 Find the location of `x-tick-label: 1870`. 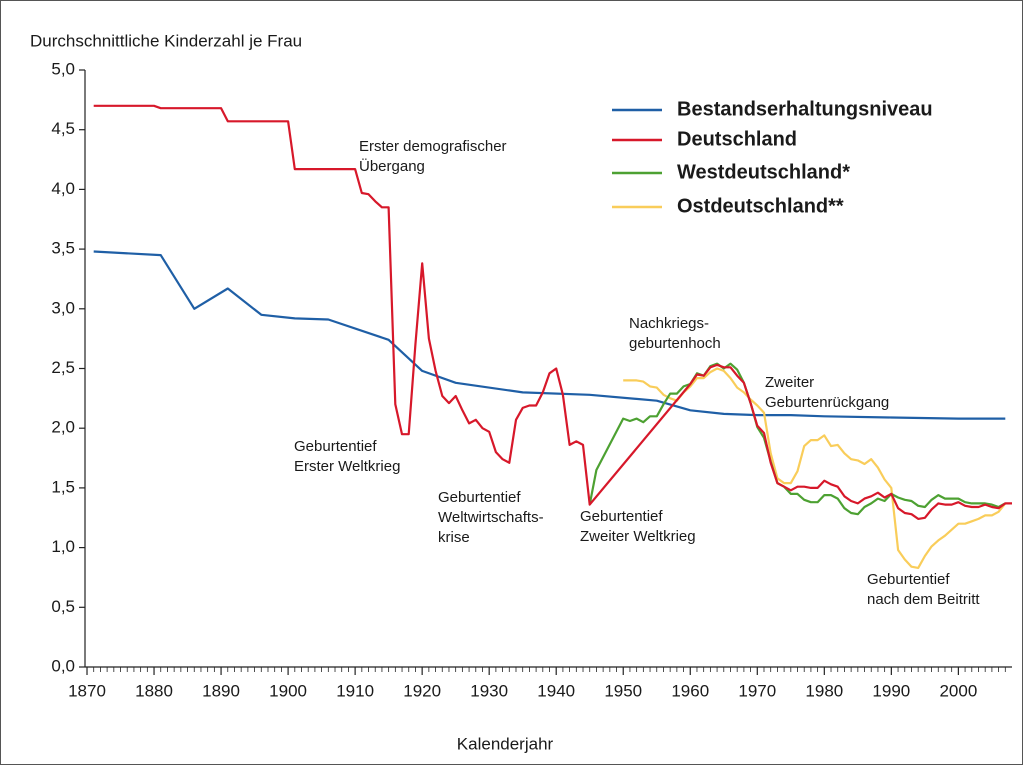

x-tick-label: 1870 is located at coordinates (87, 690).